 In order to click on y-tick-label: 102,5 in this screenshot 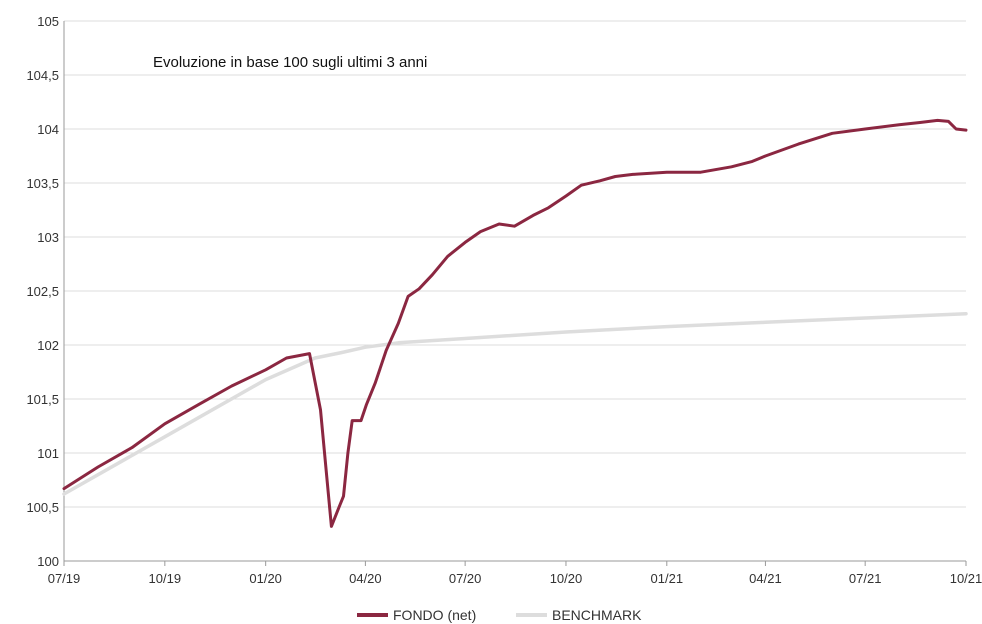, I will do `click(42, 291)`.